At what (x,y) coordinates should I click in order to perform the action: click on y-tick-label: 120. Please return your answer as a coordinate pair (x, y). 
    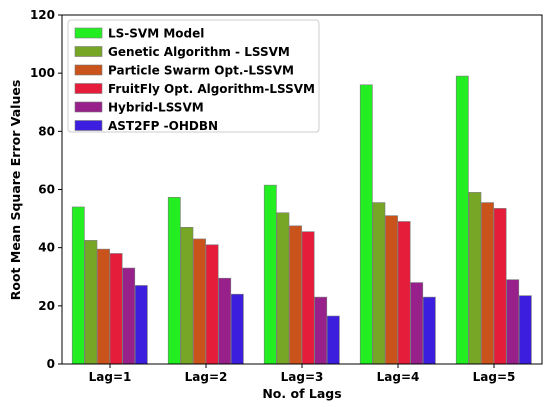
    Looking at the image, I should click on (42, 15).